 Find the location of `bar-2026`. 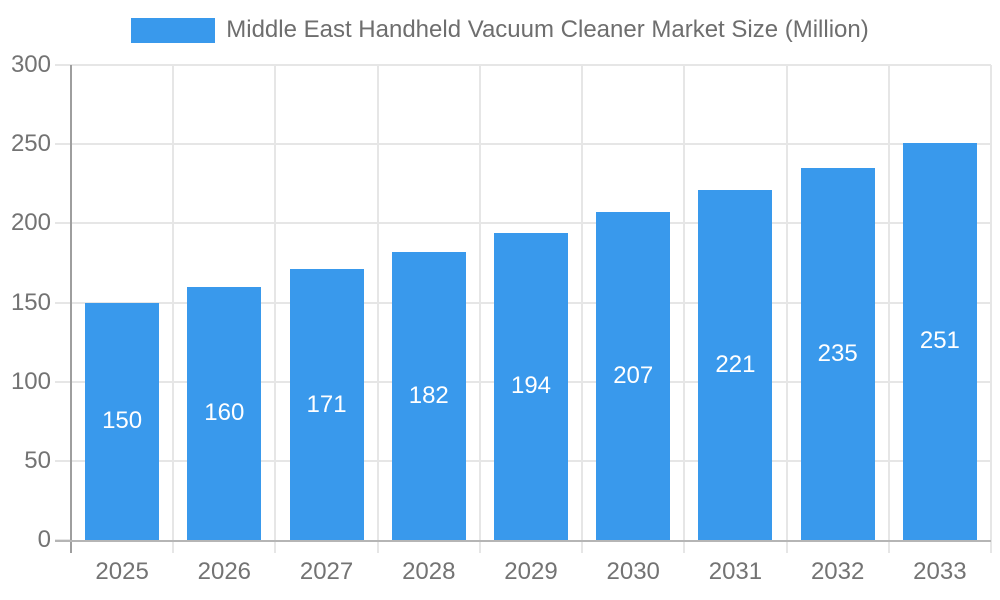

bar-2026 is located at coordinates (224, 413).